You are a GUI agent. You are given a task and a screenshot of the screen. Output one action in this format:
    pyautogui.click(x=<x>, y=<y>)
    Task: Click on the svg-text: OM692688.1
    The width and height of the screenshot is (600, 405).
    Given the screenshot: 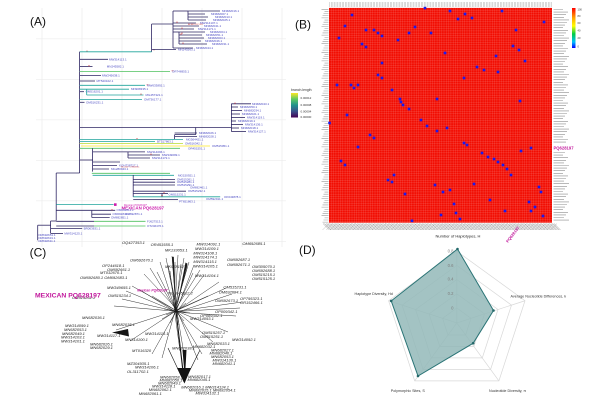 What is the action you would take?
    pyautogui.click(x=263, y=270)
    